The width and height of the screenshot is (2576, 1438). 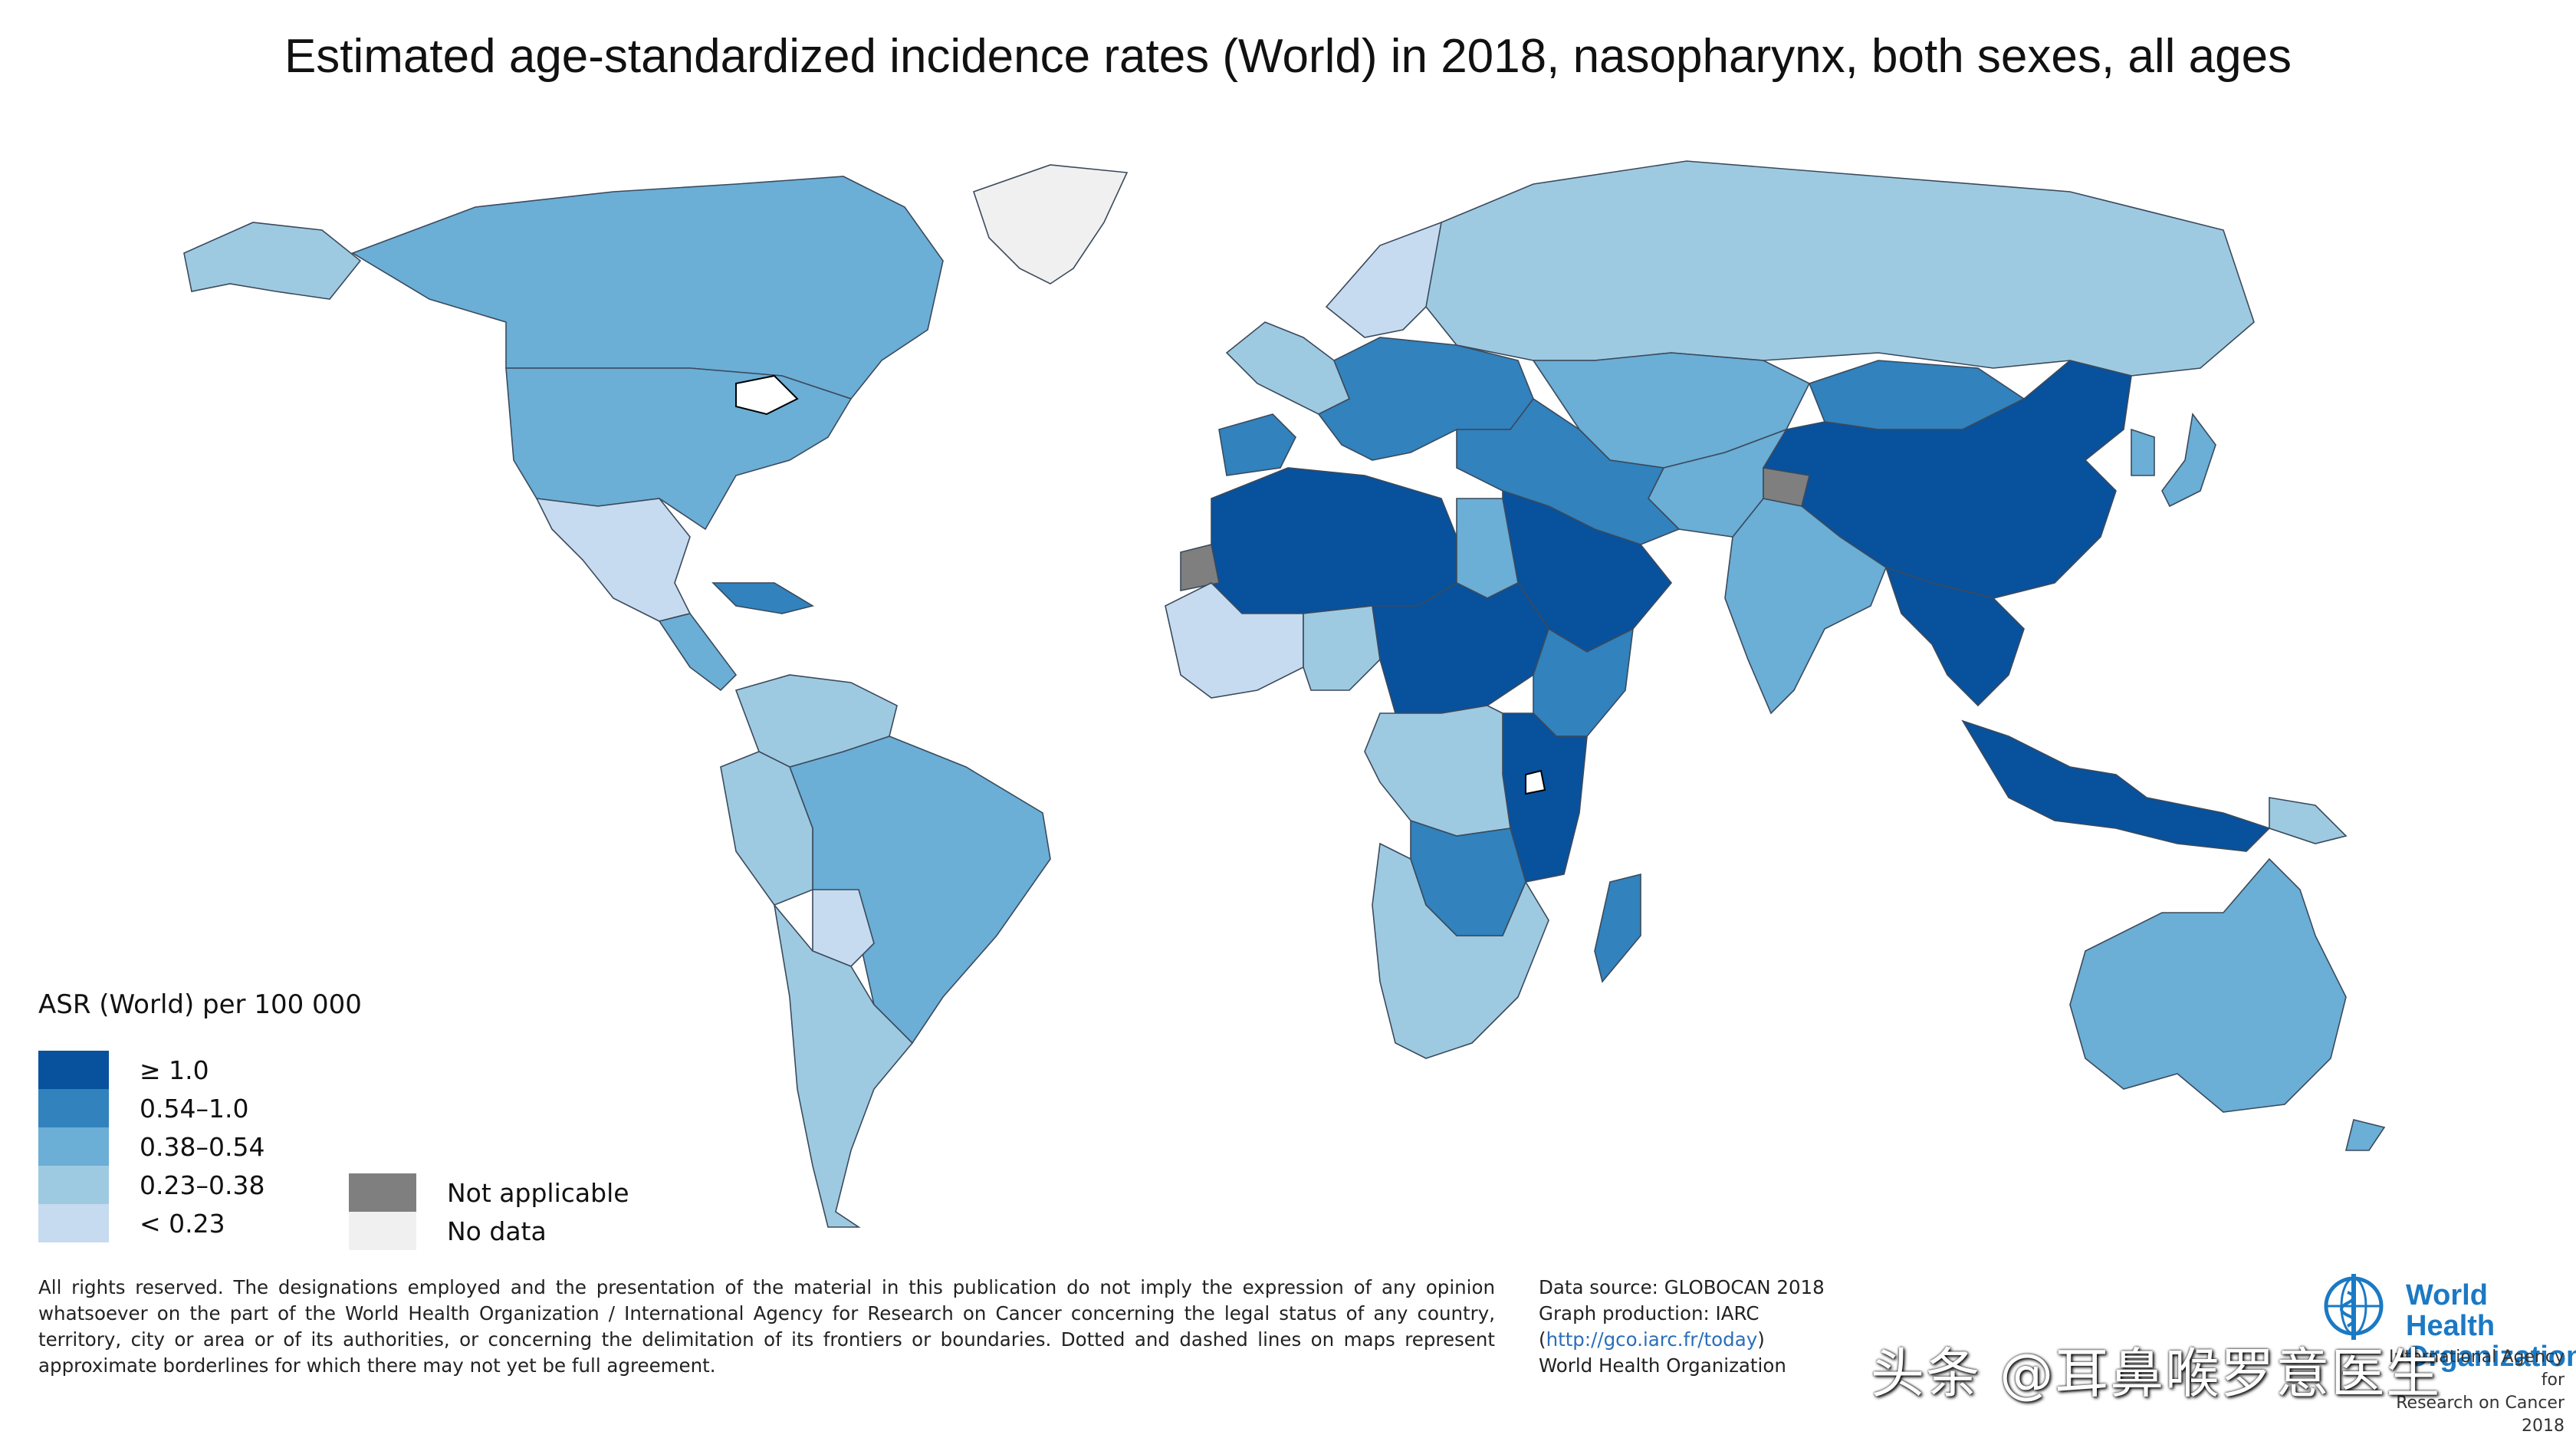 I want to click on country-region: Nigeria, so click(x=1342, y=648).